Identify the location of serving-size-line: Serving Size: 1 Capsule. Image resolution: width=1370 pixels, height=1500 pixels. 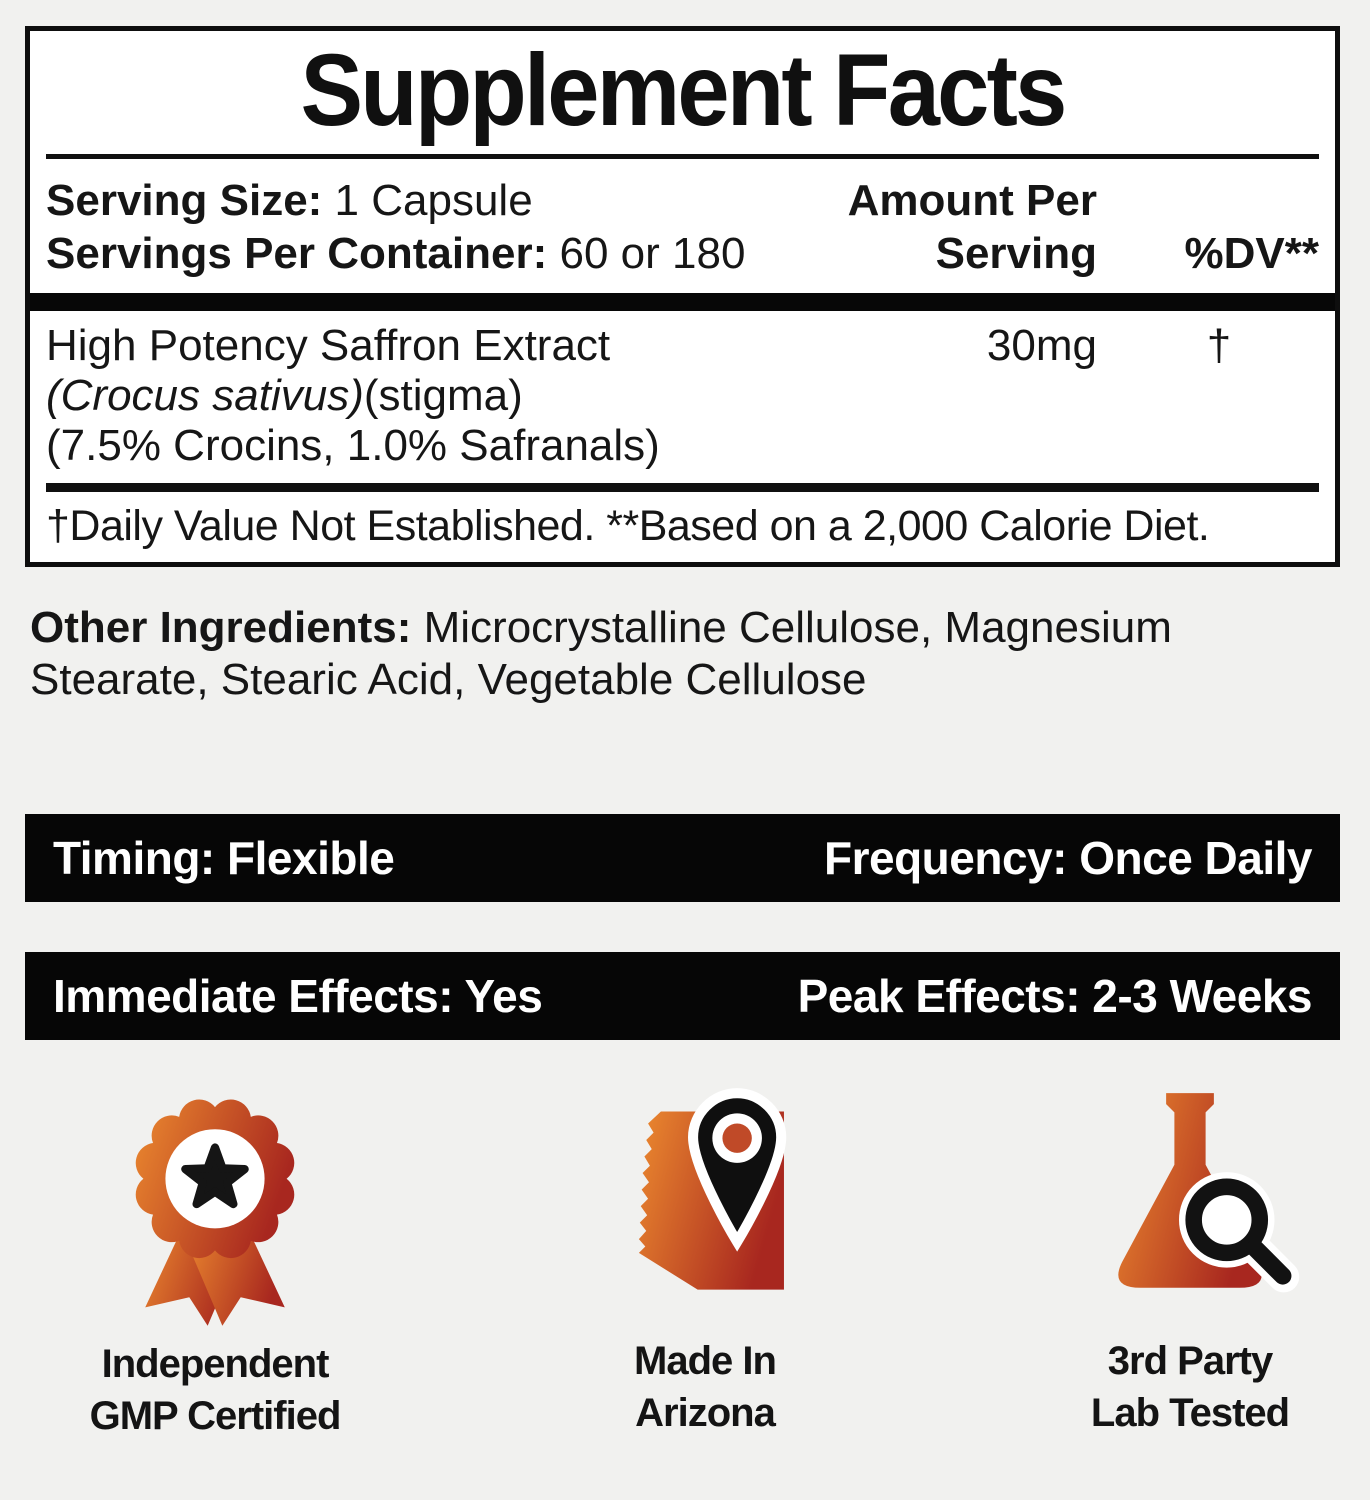
(395, 201).